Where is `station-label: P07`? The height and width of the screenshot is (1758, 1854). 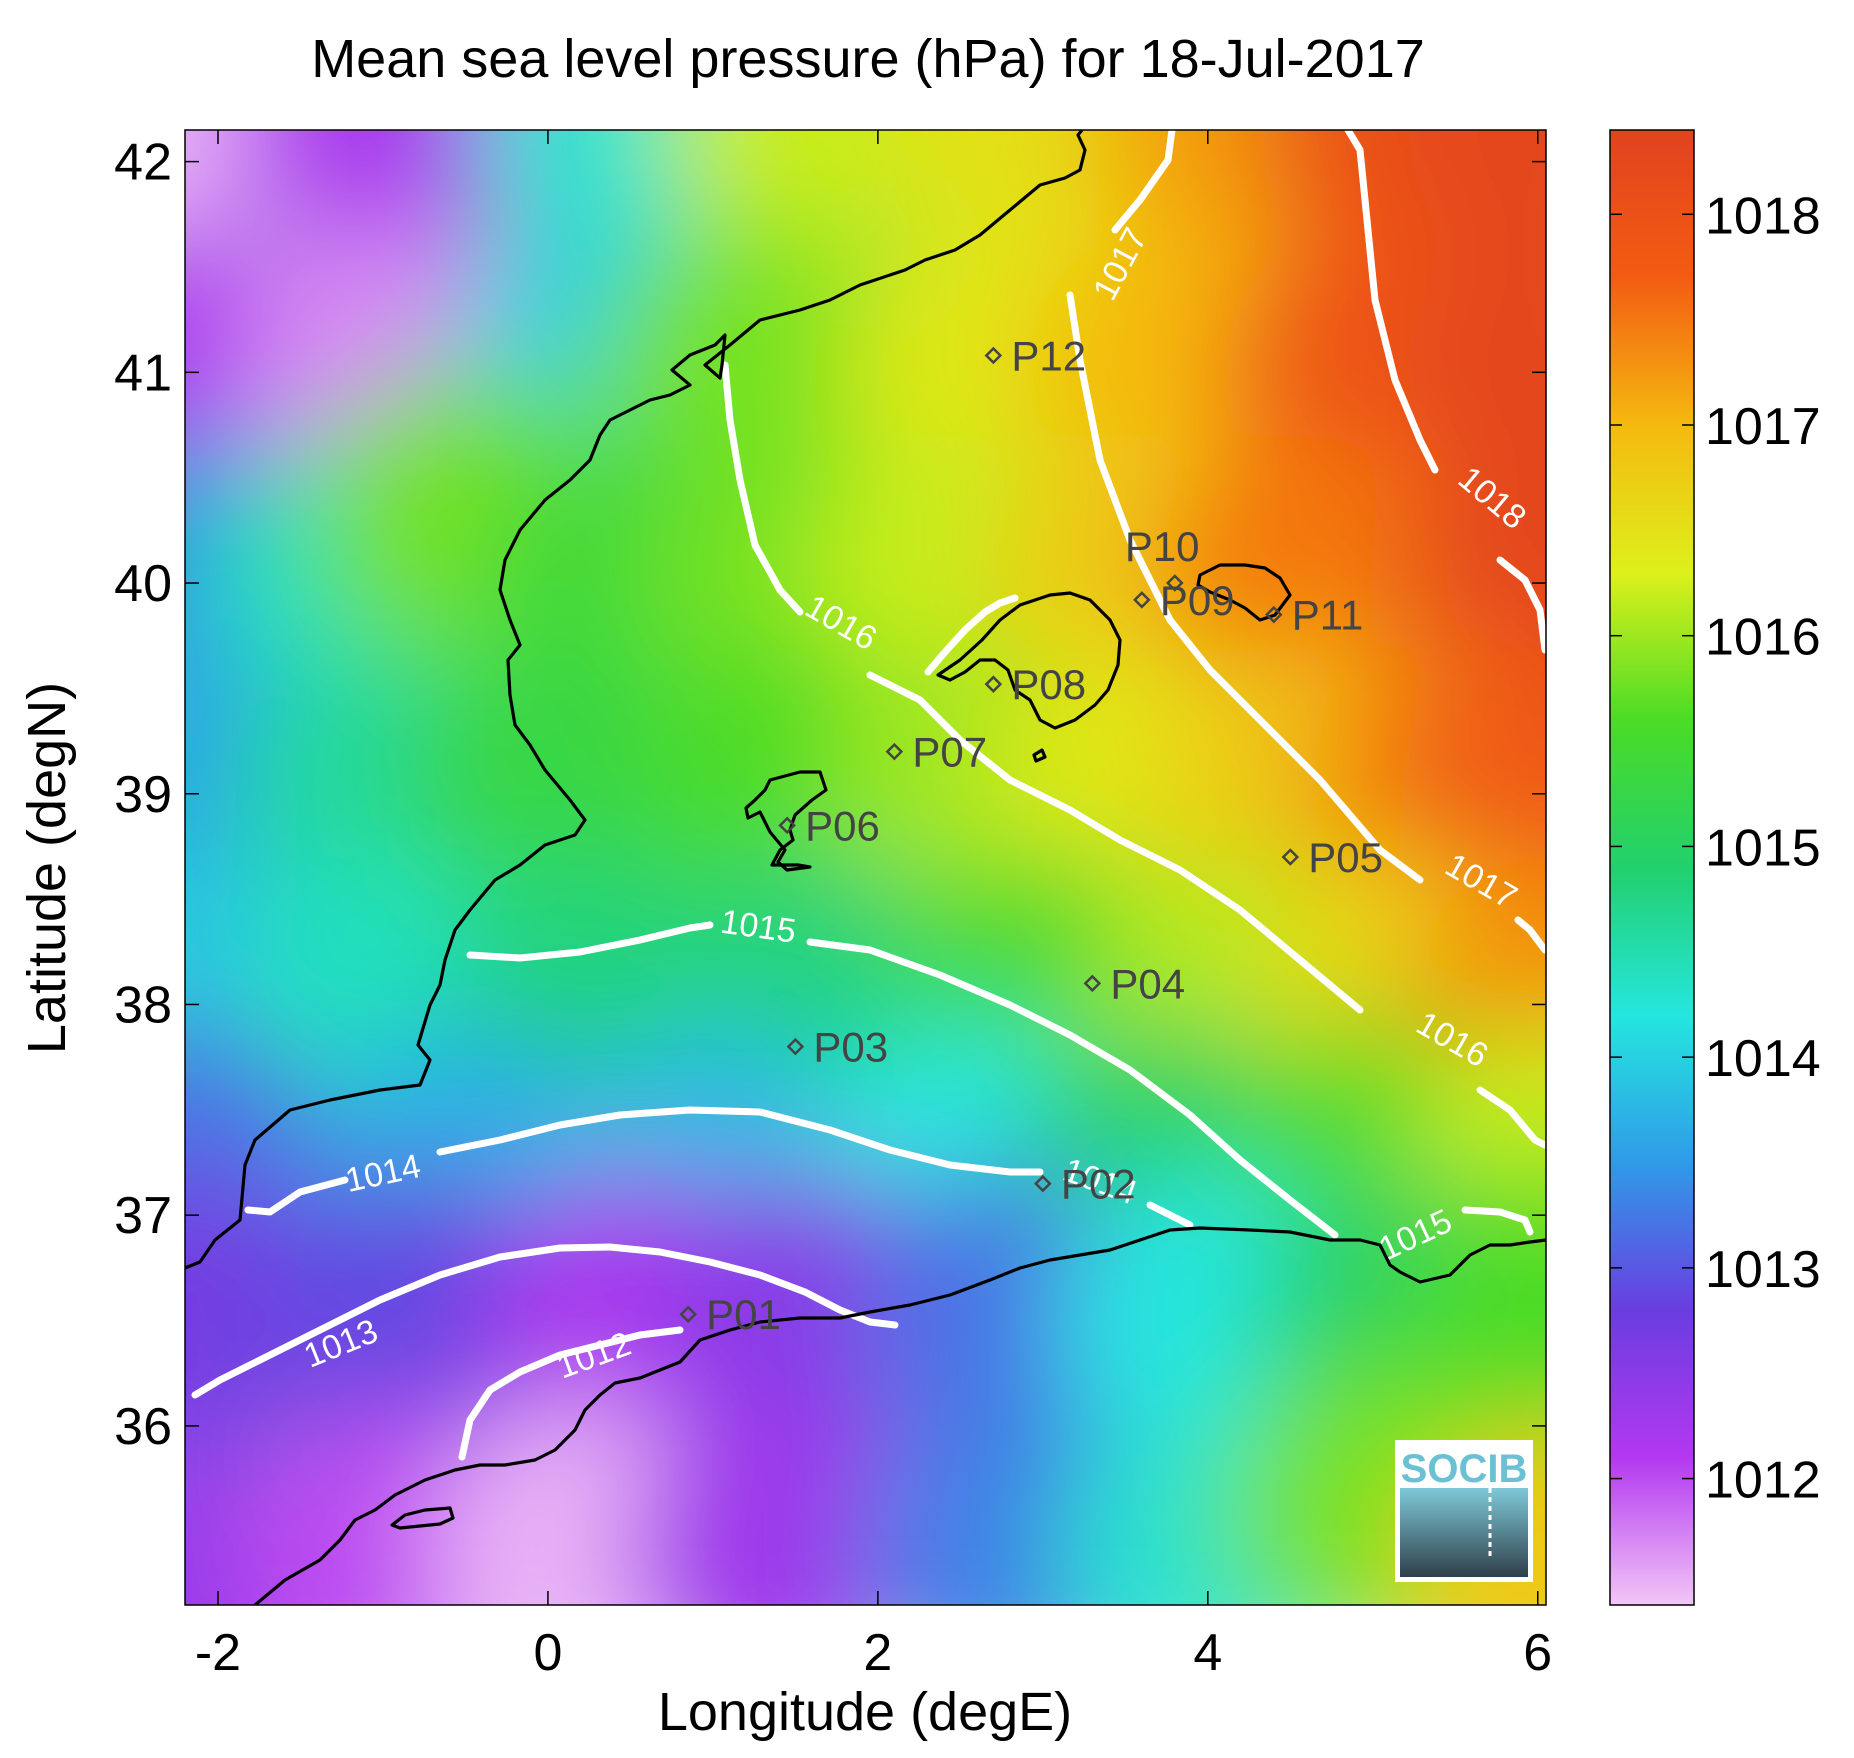
station-label: P07 is located at coordinates (949, 752).